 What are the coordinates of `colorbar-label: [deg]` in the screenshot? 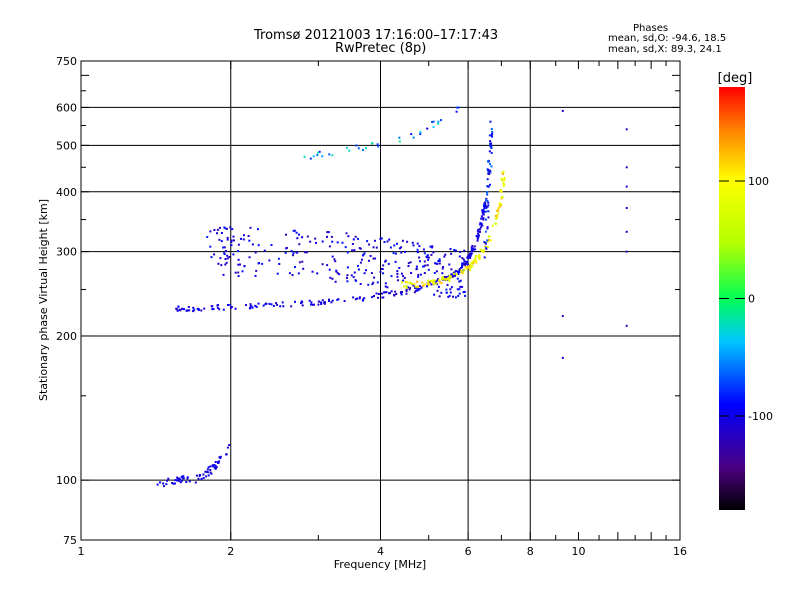 It's located at (735, 78).